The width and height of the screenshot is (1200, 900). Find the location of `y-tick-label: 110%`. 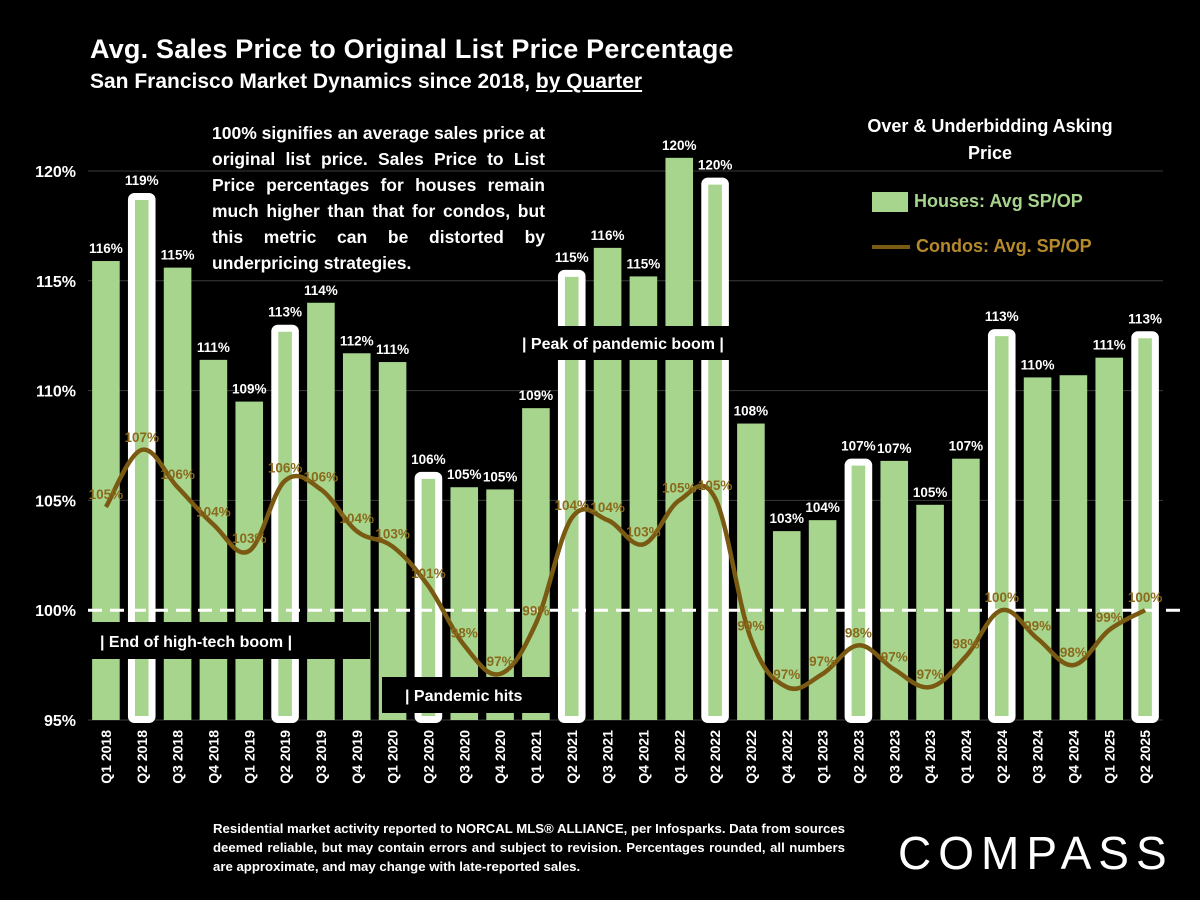

y-tick-label: 110% is located at coordinates (56, 392).